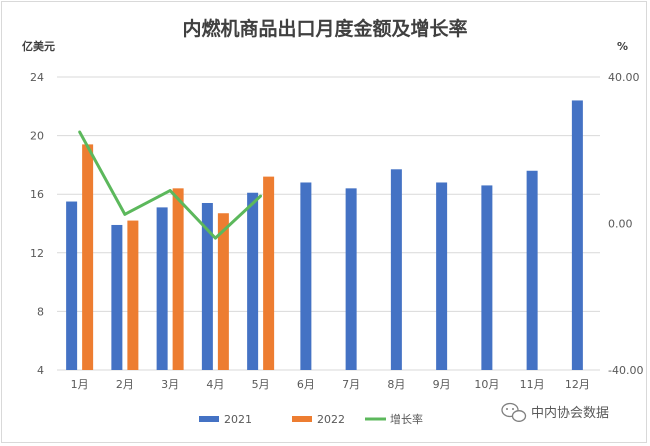 The width and height of the screenshot is (650, 446). What do you see at coordinates (302, 419) in the screenshot?
I see `legend-swatch-2022` at bounding box center [302, 419].